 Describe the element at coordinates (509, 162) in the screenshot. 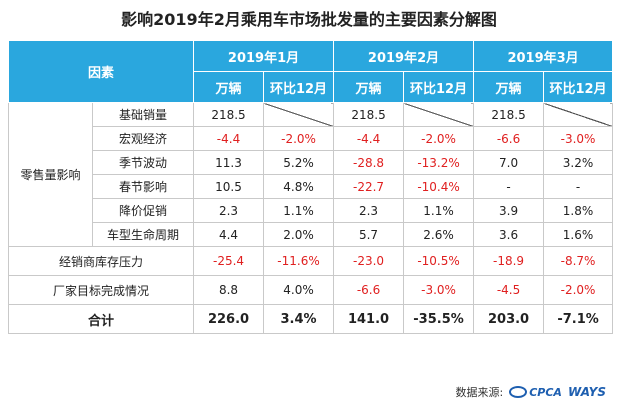

I see `table-cell: 7.0` at that location.